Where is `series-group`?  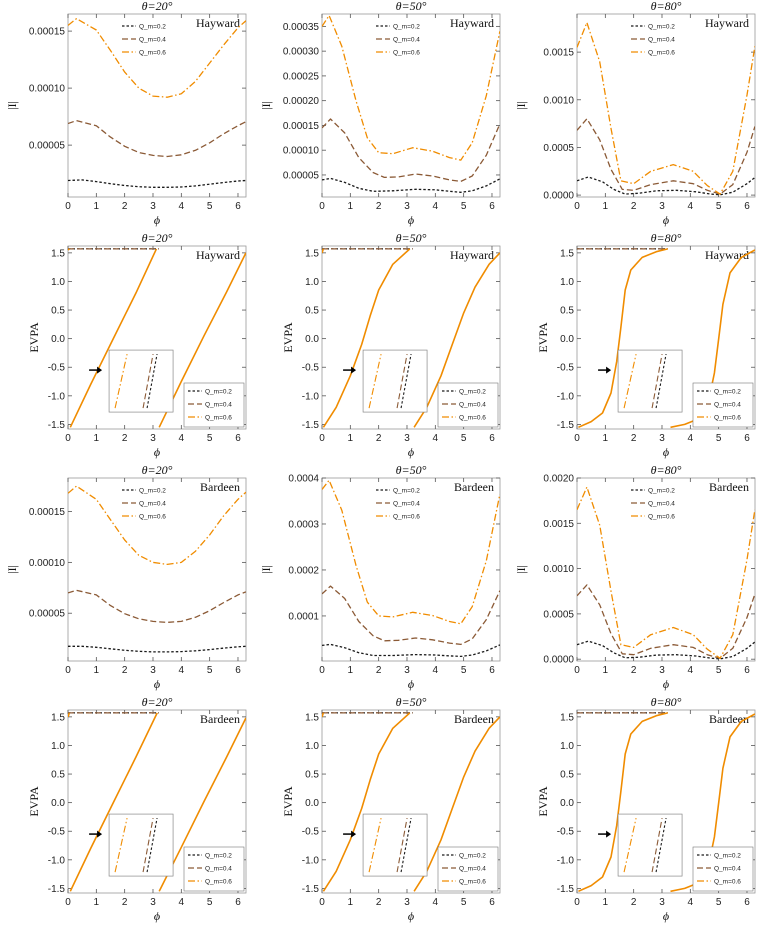
series-group is located at coordinates (666, 802).